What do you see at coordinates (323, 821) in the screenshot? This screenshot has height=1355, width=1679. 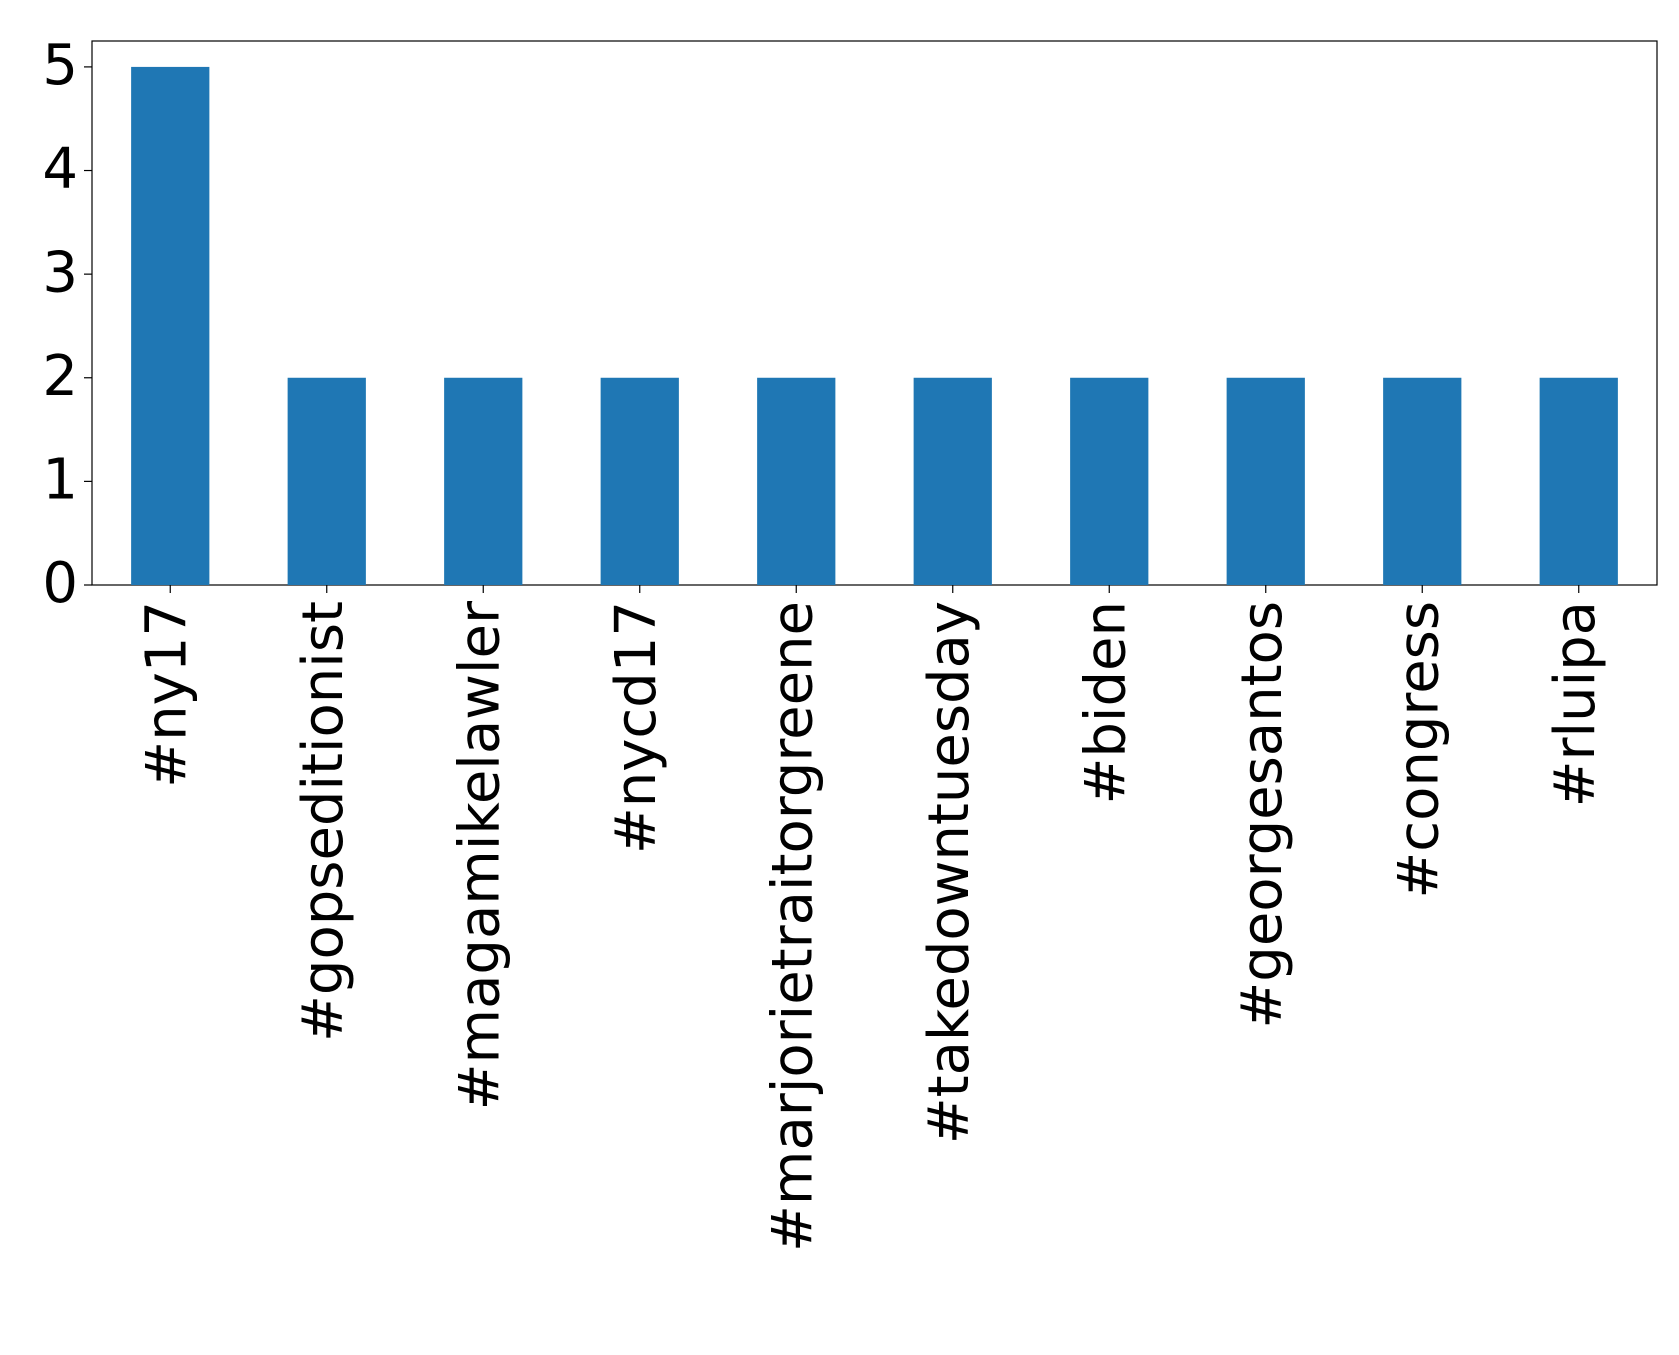 I see `x-tick-label: #gopseditionist` at bounding box center [323, 821].